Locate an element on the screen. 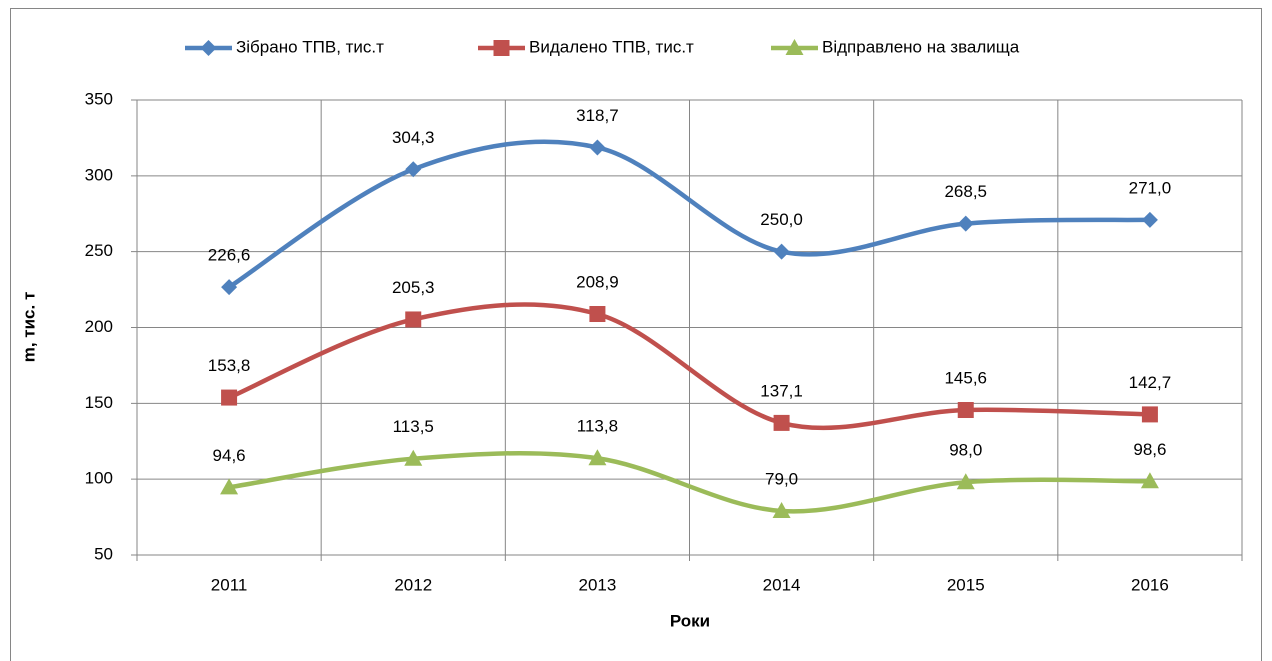  data-label: 250,0 is located at coordinates (781, 219).